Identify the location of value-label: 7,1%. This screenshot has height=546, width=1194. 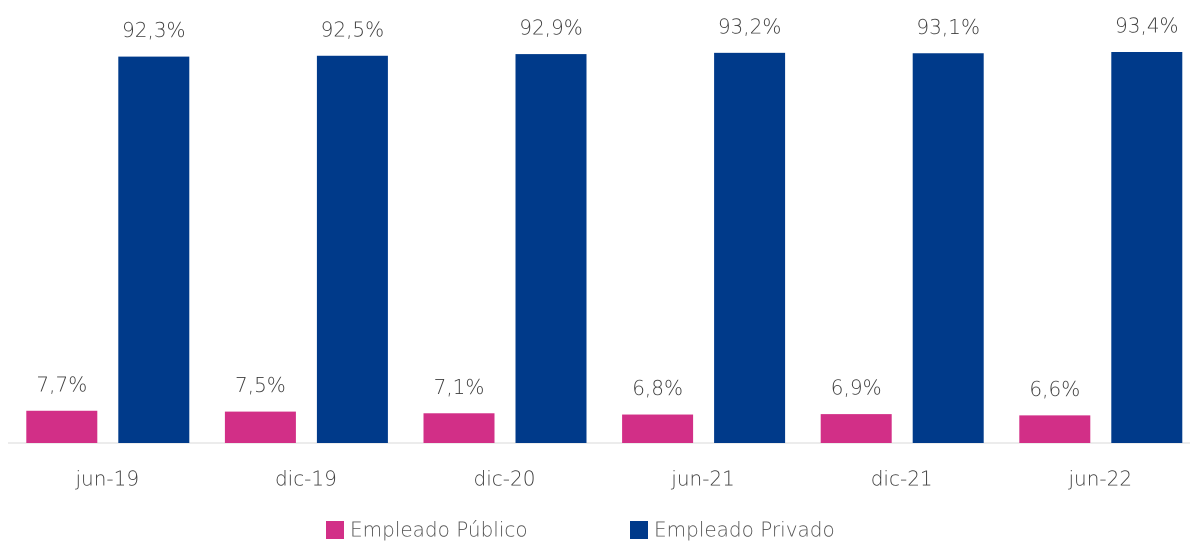
(459, 387).